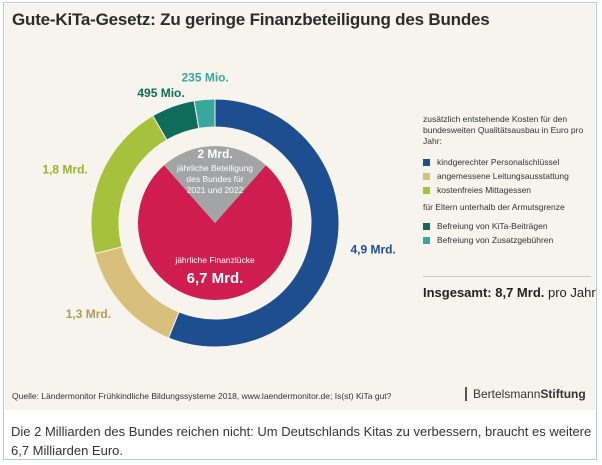 The image size is (602, 465). What do you see at coordinates (214, 179) in the screenshot?
I see `pie-text-bundesbeteiligung: des Bundes für` at bounding box center [214, 179].